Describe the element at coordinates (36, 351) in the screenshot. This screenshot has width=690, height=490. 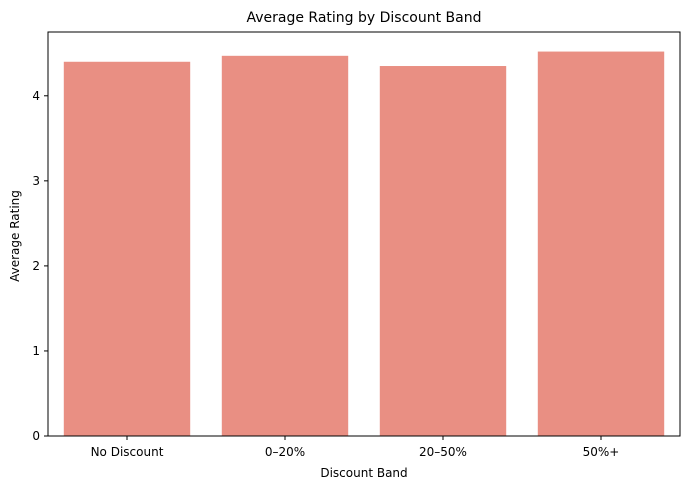
I see `y-tick-label: 1` at that location.